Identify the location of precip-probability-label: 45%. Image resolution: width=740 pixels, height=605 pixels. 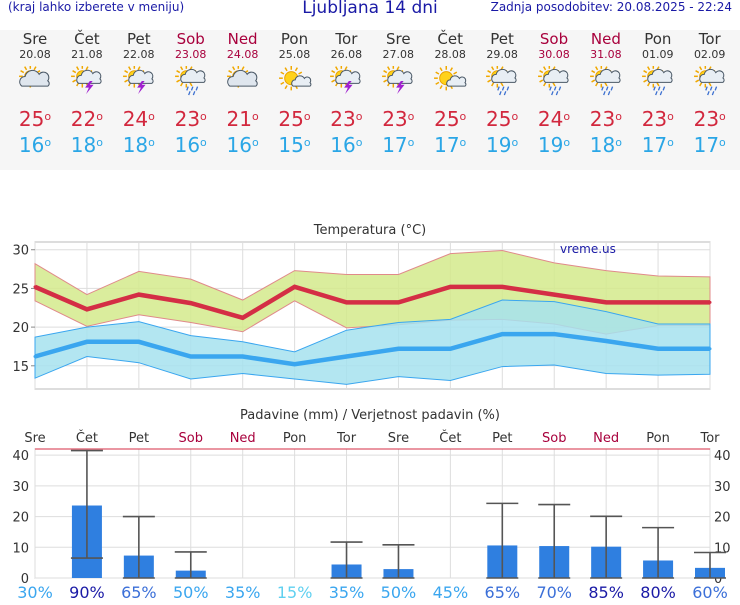
(451, 592).